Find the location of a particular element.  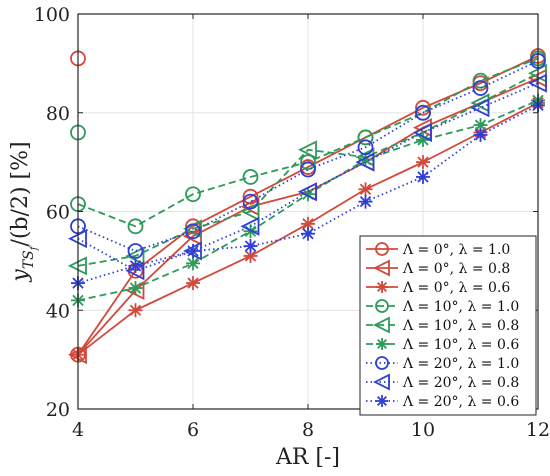

x-axis-label: AR [-] is located at coordinates (307, 457).